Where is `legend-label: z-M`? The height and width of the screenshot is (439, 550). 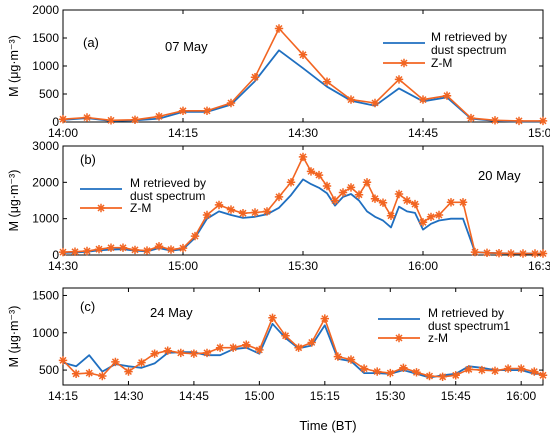
legend-label: z-M is located at coordinates (438, 338).